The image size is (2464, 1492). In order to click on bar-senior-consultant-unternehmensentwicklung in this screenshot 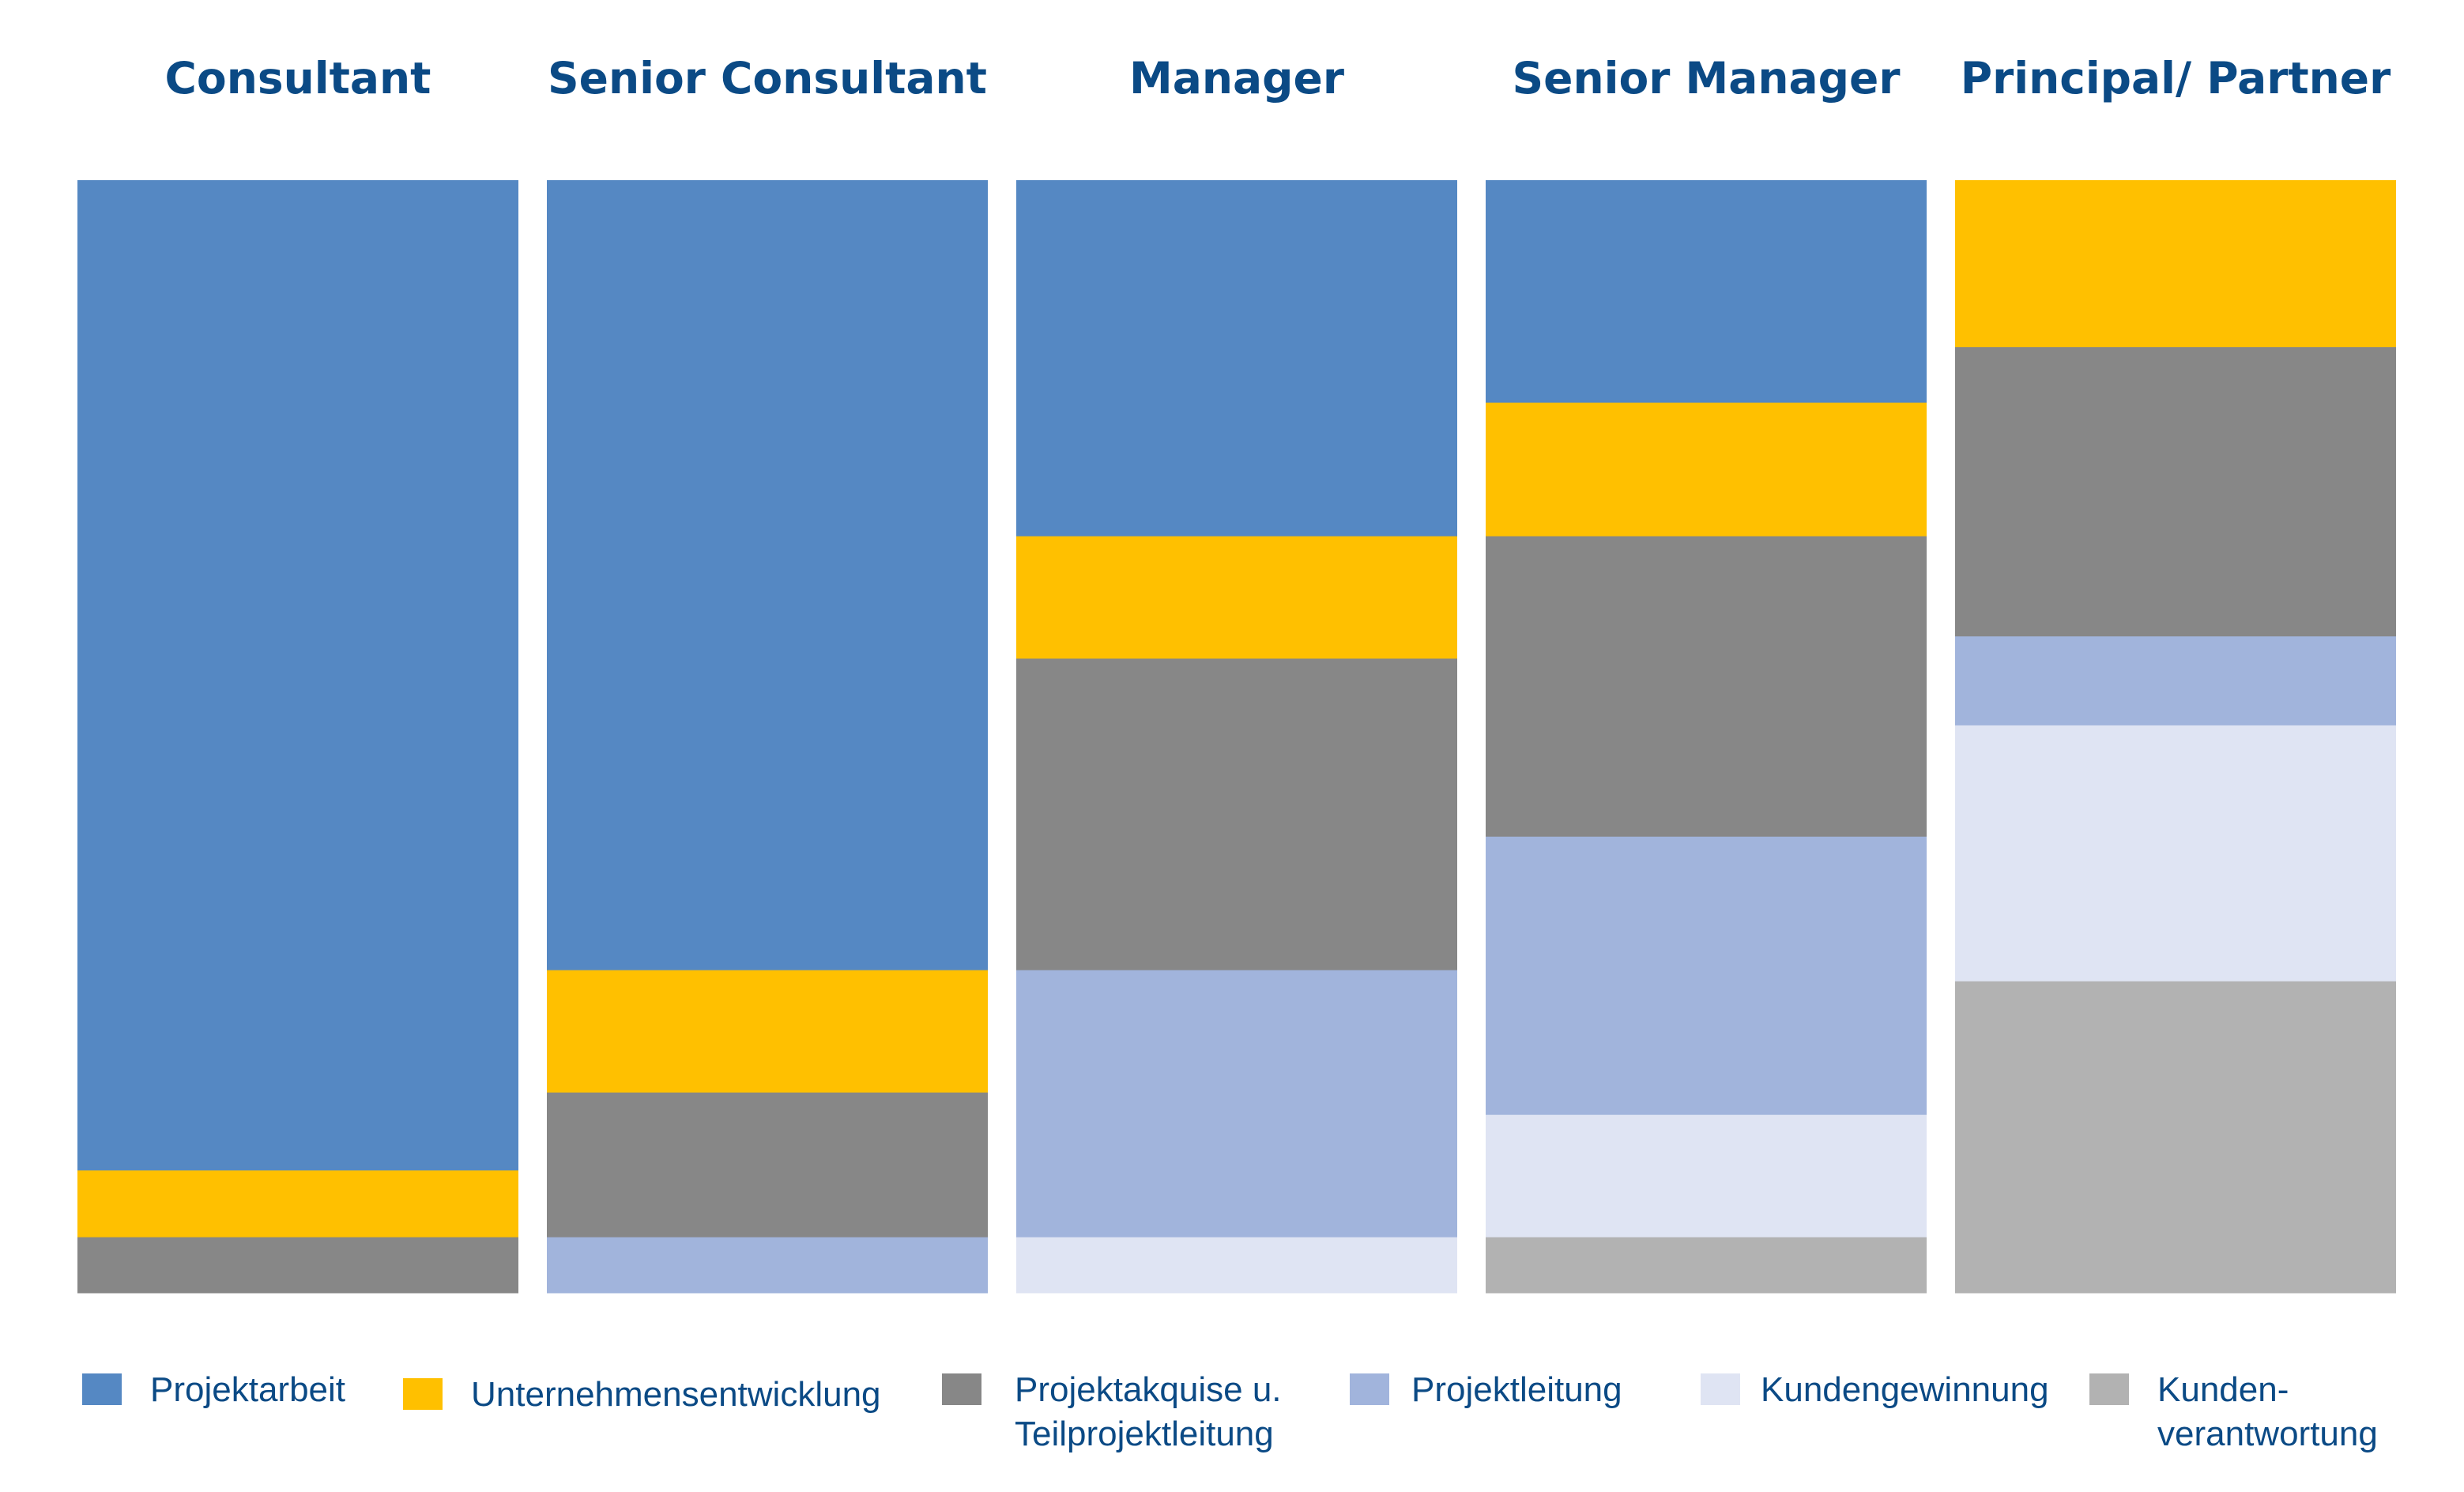, I will do `click(767, 1032)`.